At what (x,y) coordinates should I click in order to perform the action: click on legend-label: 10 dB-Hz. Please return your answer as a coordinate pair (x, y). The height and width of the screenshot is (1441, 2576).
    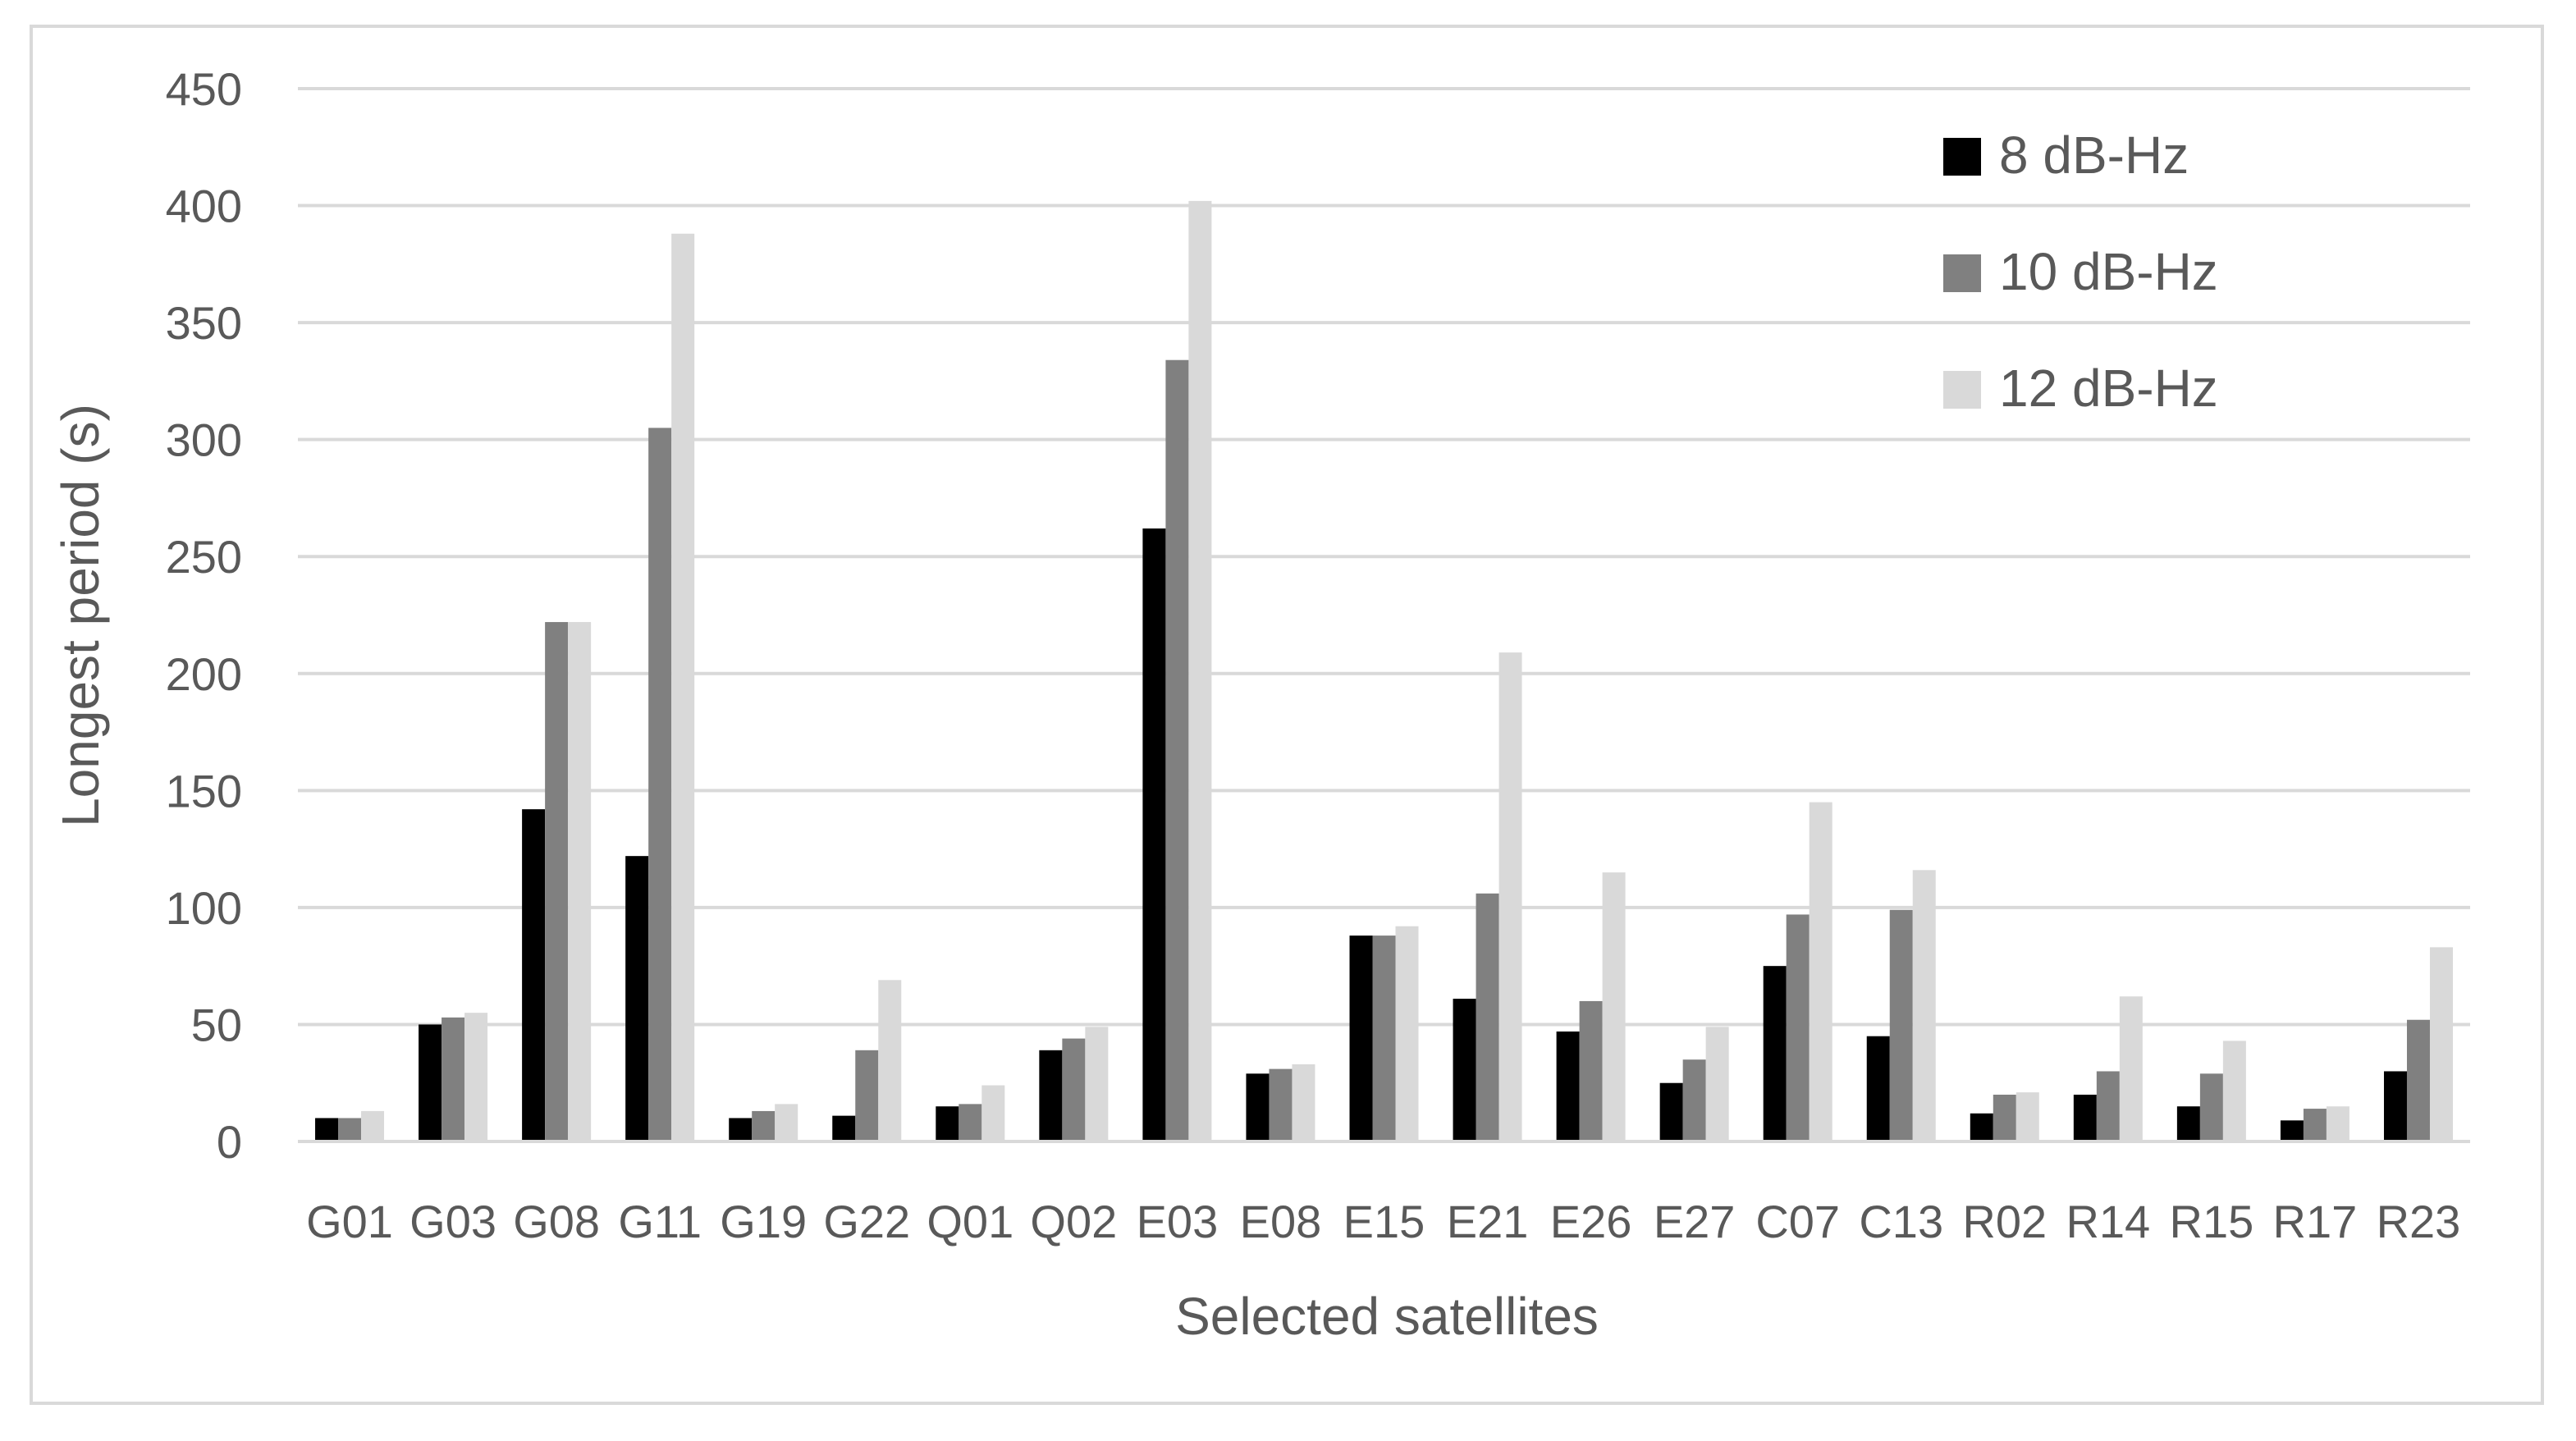
    Looking at the image, I should click on (2108, 271).